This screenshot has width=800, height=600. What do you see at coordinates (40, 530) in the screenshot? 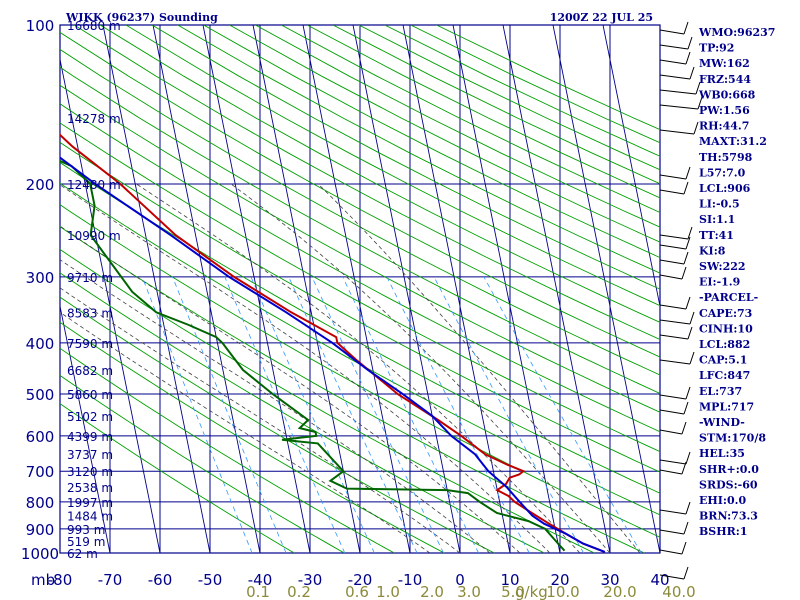
I see `pressure-tick-label: 900` at bounding box center [40, 530].